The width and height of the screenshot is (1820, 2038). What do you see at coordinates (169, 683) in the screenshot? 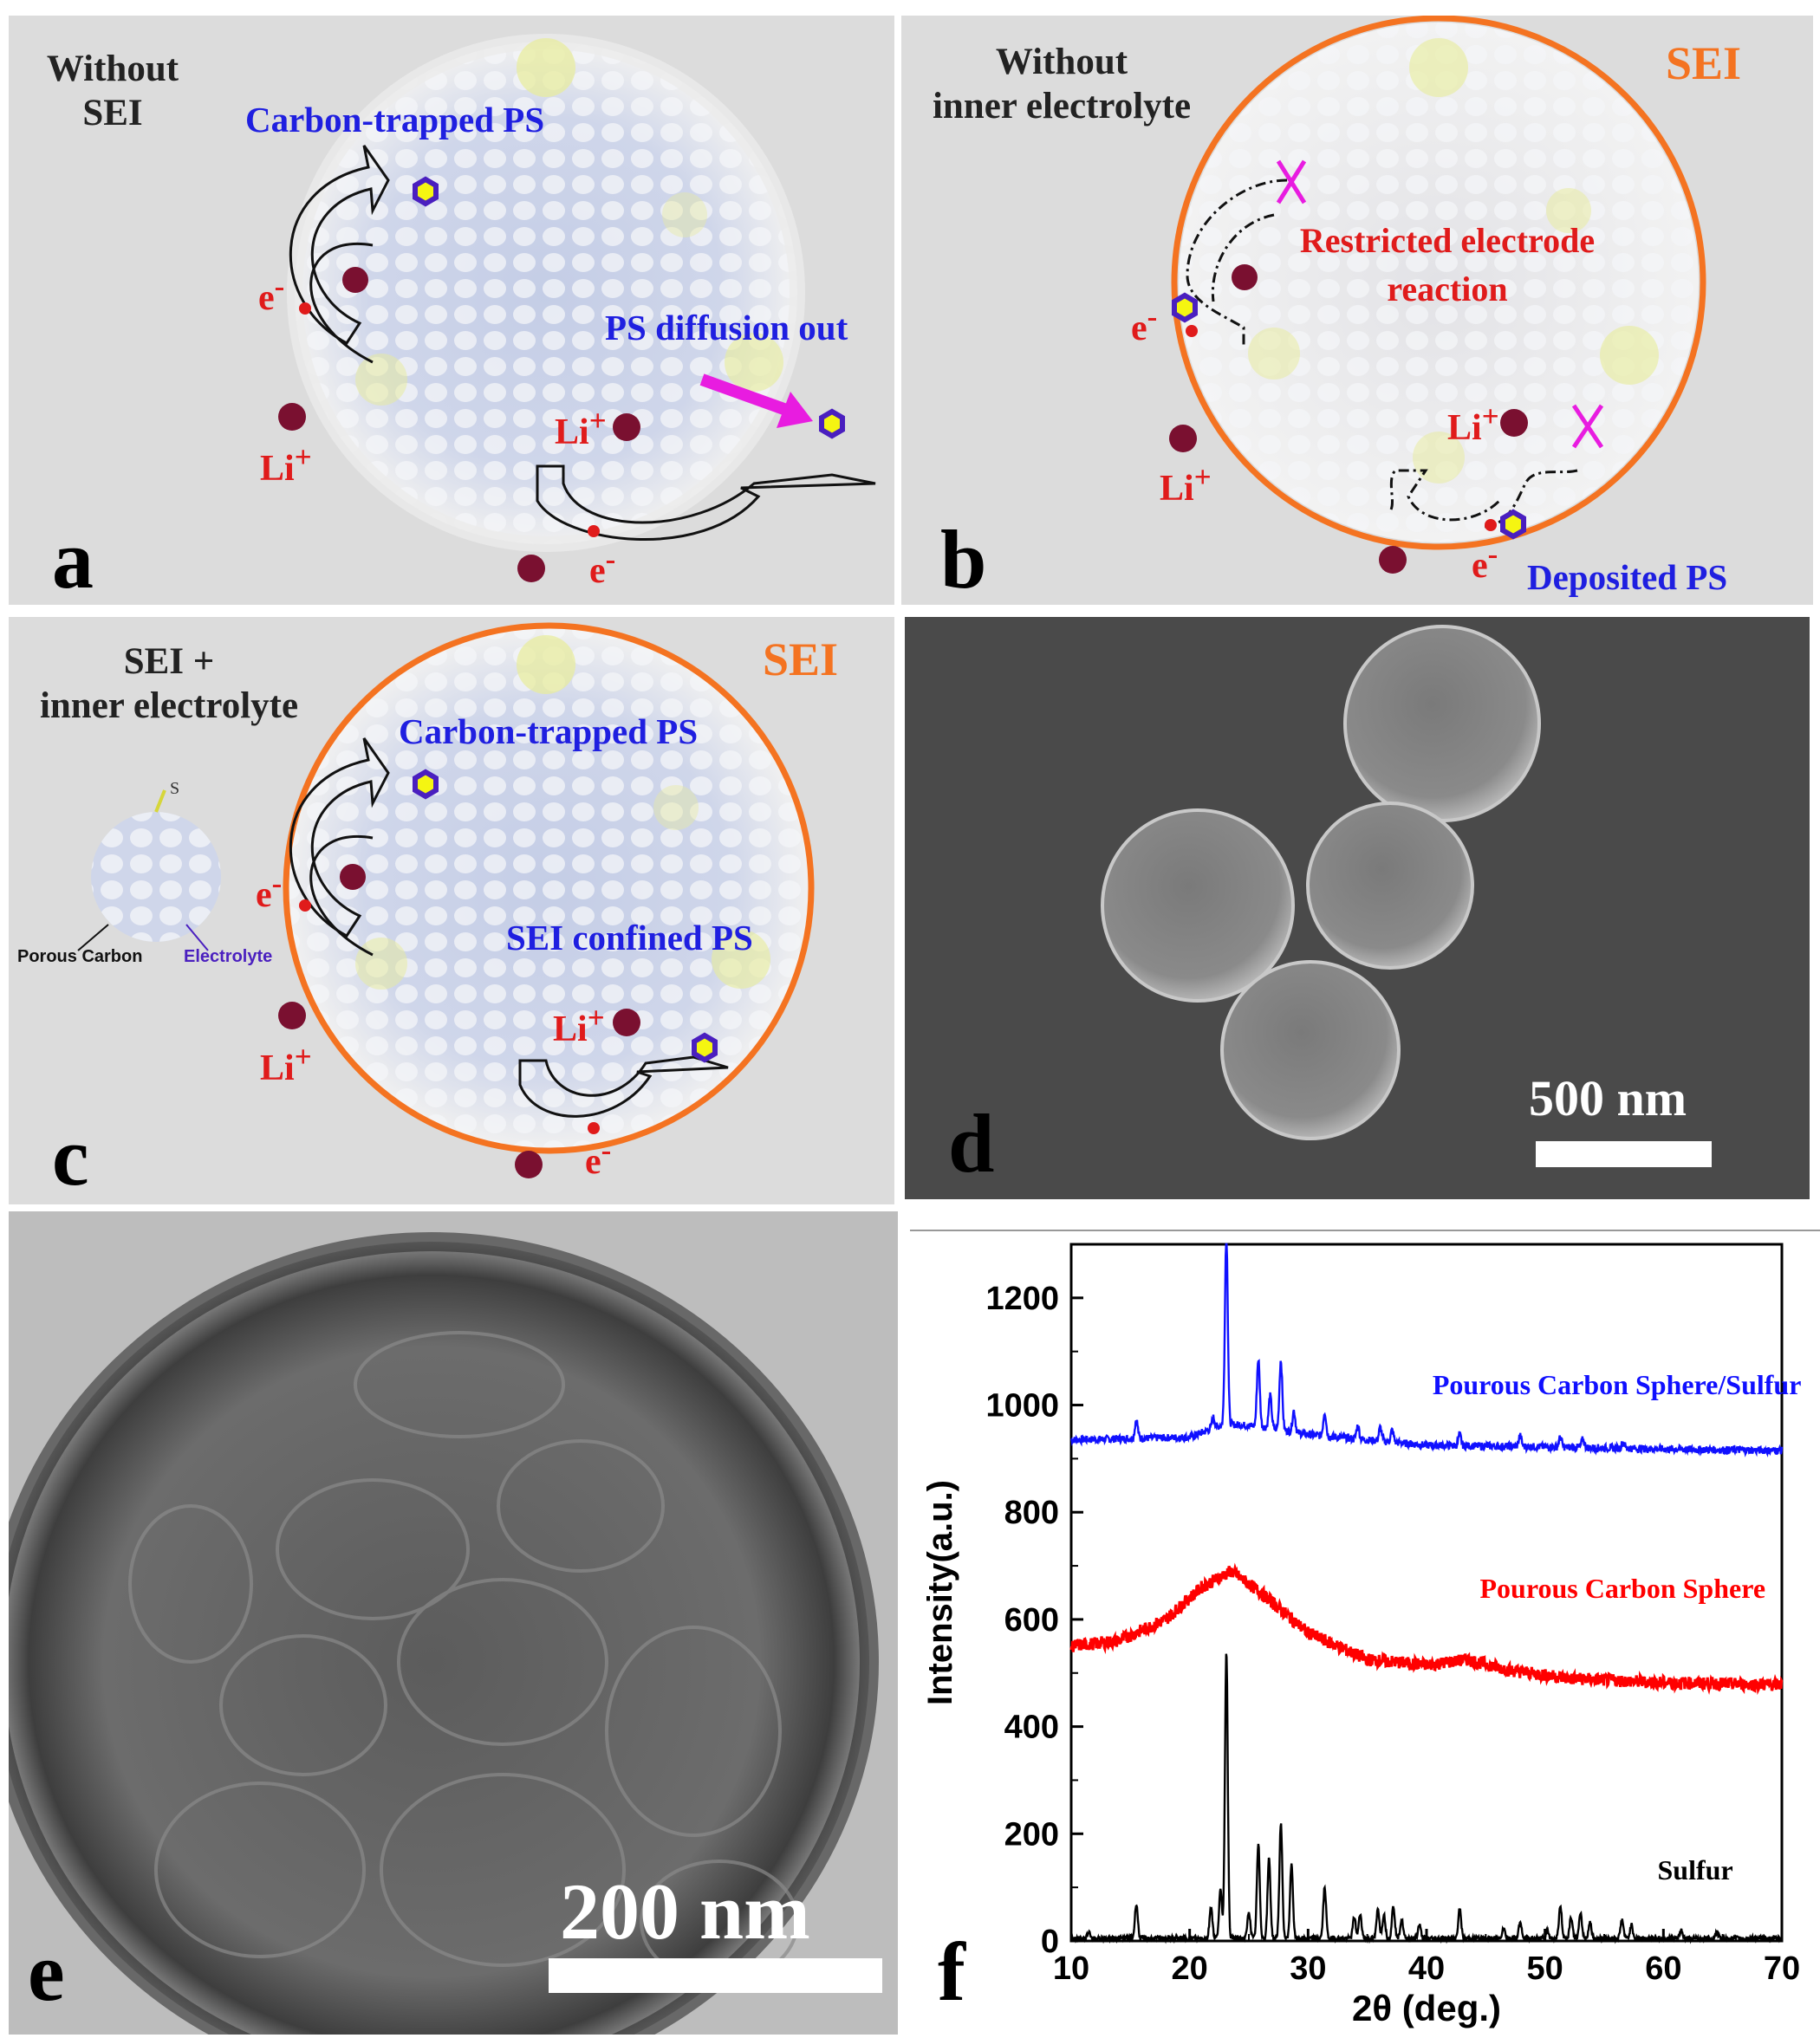
I see `panel-c-title: SEI + inner electrolyte` at bounding box center [169, 683].